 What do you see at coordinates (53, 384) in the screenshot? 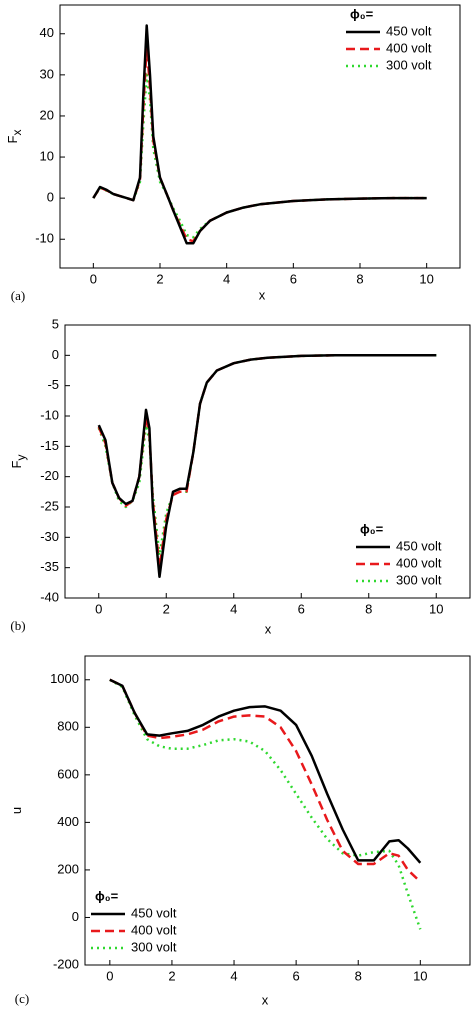
I see `y-tick-label: -5` at bounding box center [53, 384].